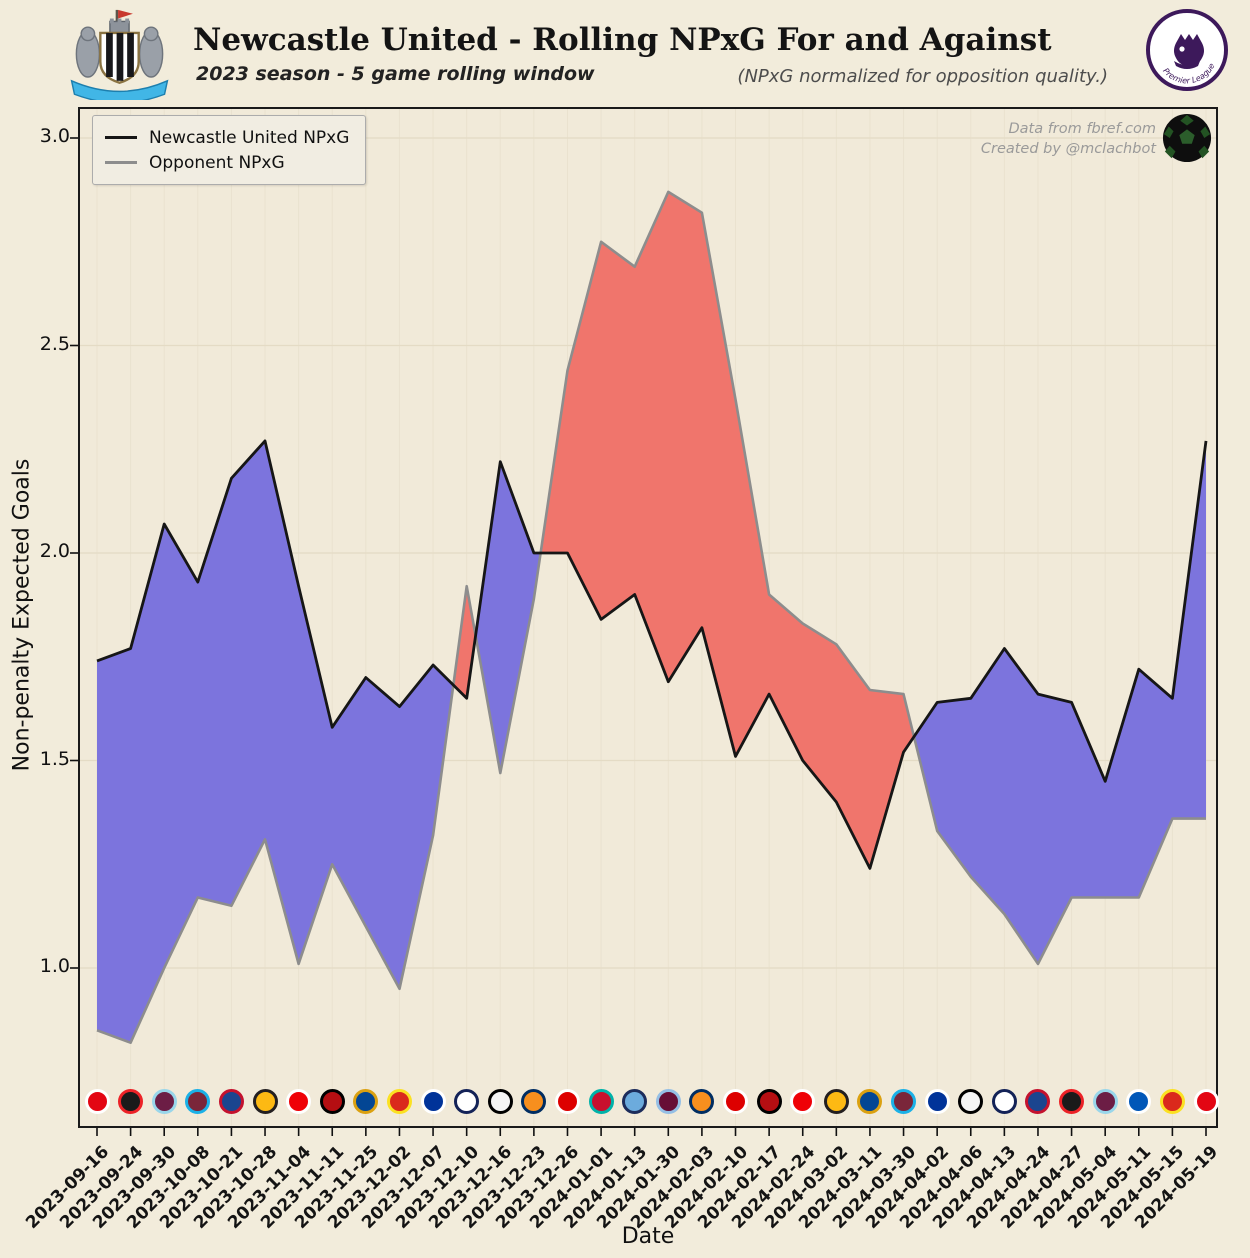  I want to click on y-tick-label: 2.0, so click(54, 551).